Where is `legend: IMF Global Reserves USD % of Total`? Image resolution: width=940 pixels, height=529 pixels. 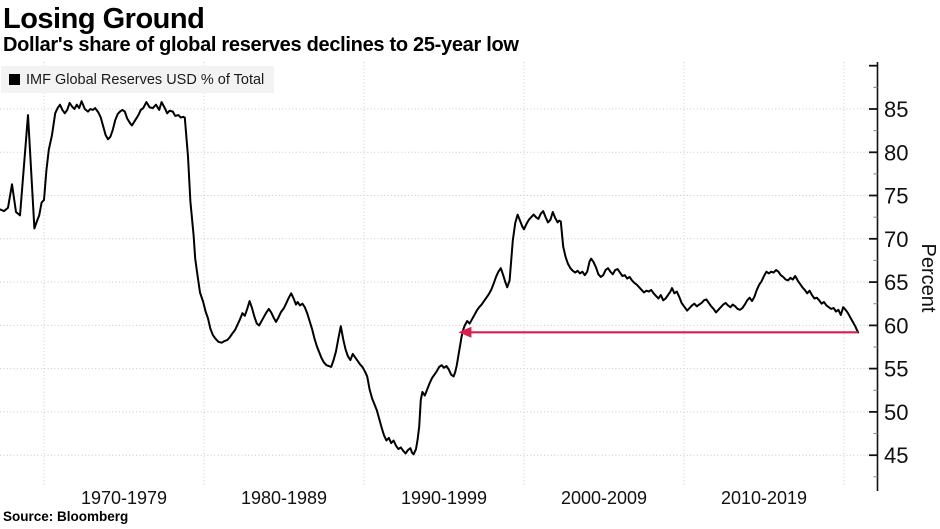
legend: IMF Global Reserves USD % of Total is located at coordinates (138, 79).